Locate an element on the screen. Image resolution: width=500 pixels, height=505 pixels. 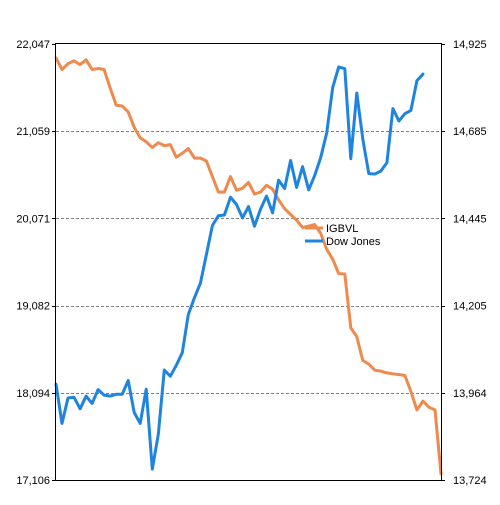
right-tick-label: 13,724 is located at coordinates (470, 481).